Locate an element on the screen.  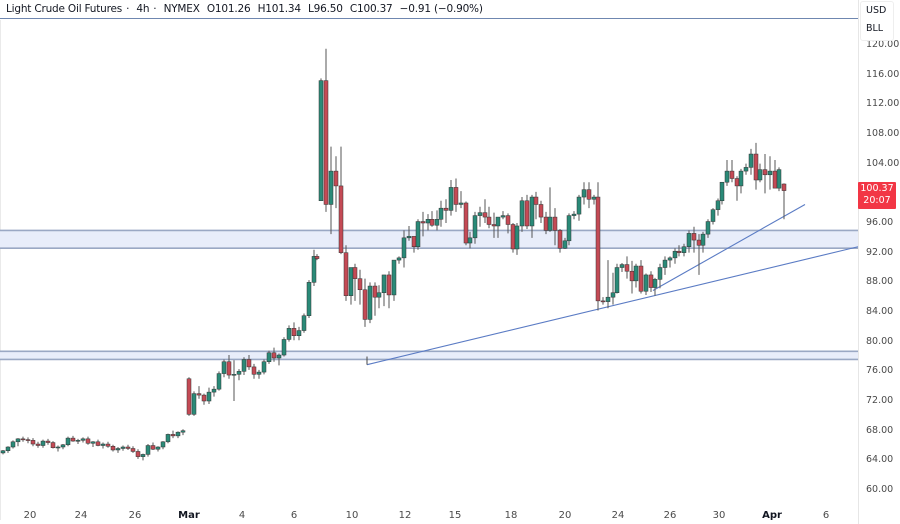
time-tick: 10 is located at coordinates (352, 515).